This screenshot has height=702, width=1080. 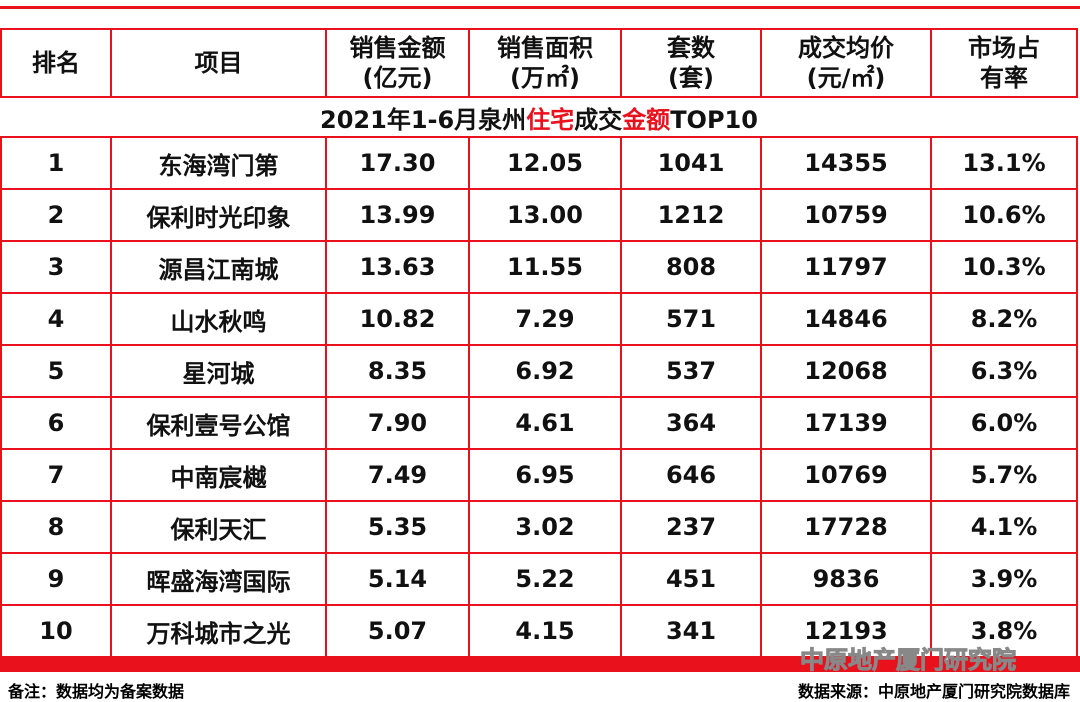 What do you see at coordinates (691, 319) in the screenshot?
I see `cell: 571` at bounding box center [691, 319].